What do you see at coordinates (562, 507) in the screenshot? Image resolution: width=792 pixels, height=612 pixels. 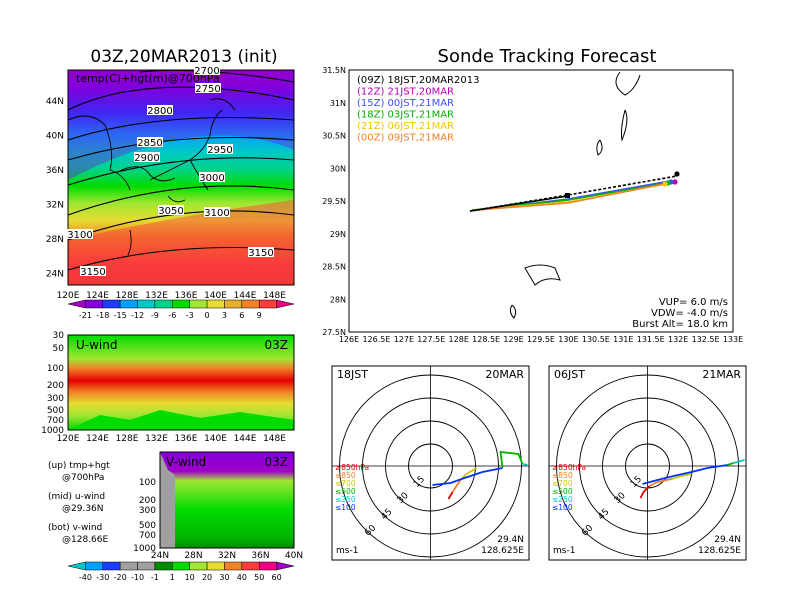 I see `hodograph-legend-entry: ≤100` at bounding box center [562, 507].